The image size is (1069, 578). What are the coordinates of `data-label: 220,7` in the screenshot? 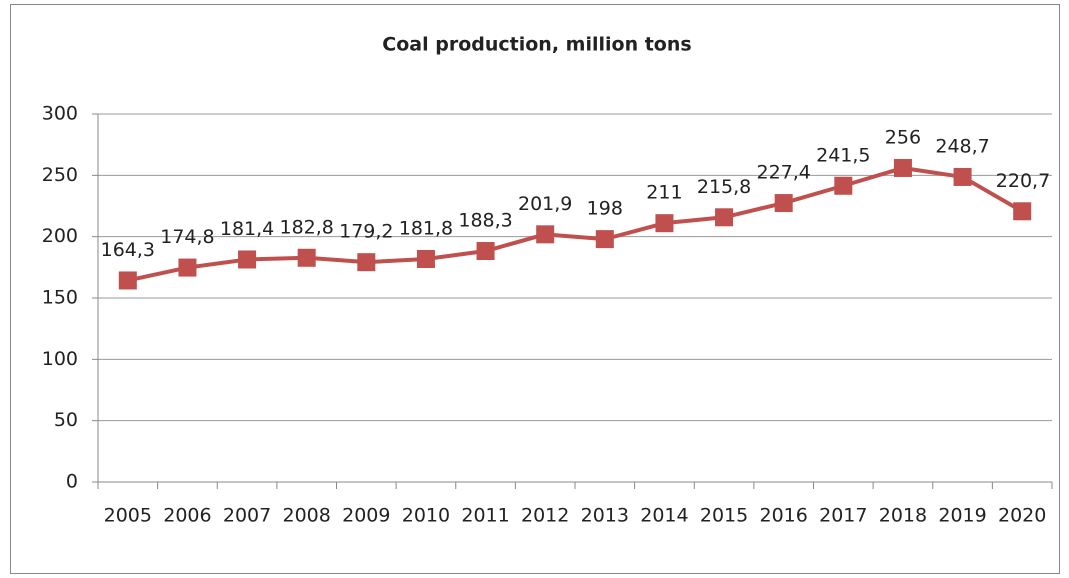 It's located at (1023, 181).